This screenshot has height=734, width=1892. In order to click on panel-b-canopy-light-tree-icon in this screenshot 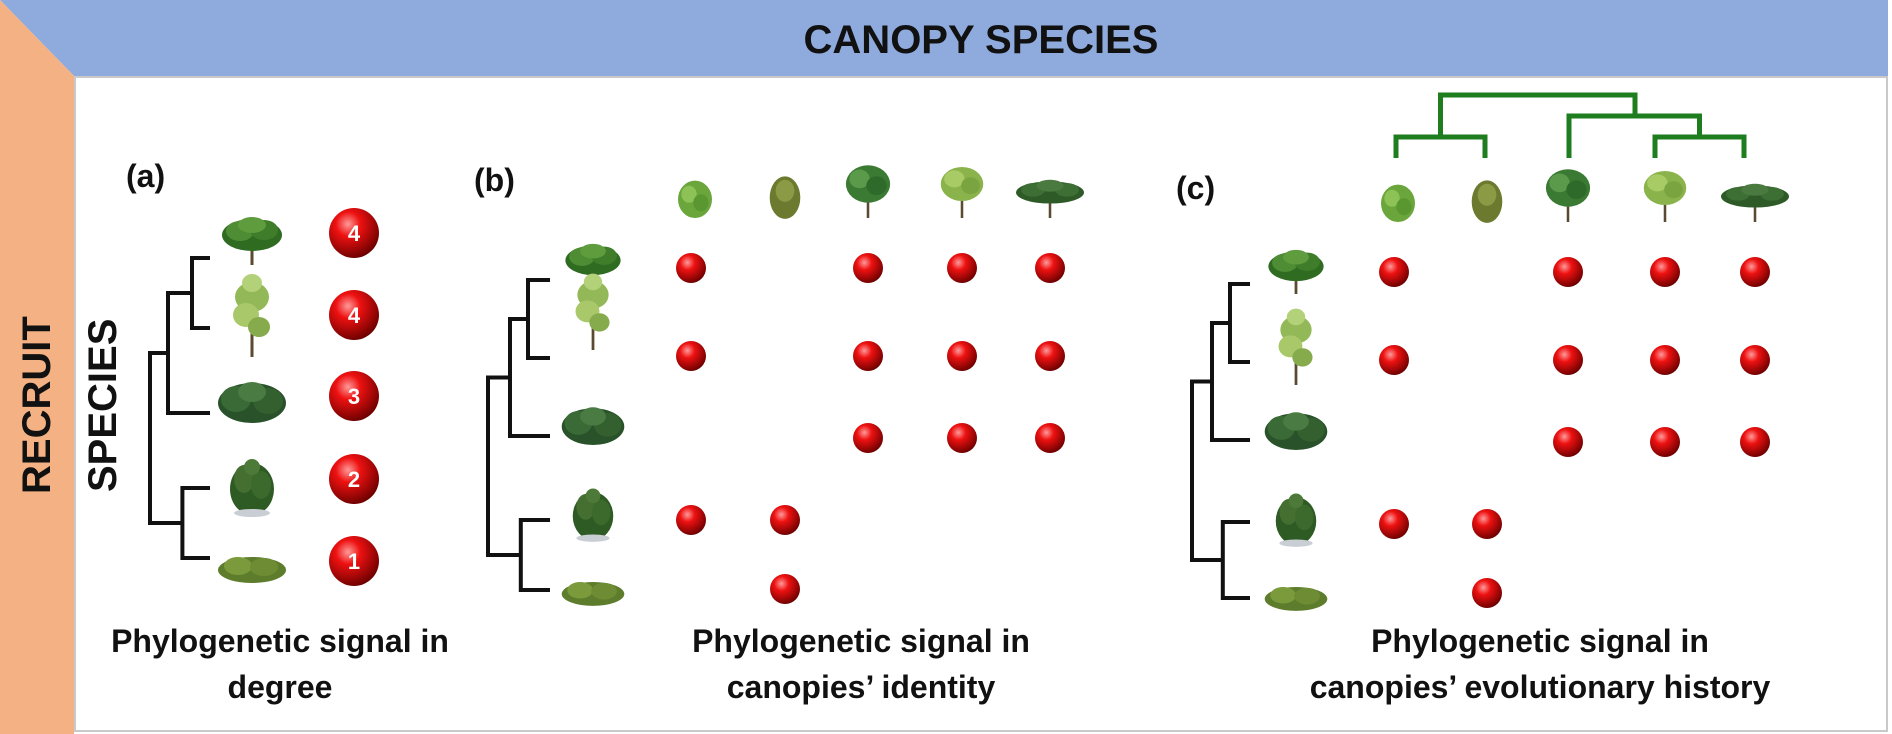, I will do `click(962, 192)`.